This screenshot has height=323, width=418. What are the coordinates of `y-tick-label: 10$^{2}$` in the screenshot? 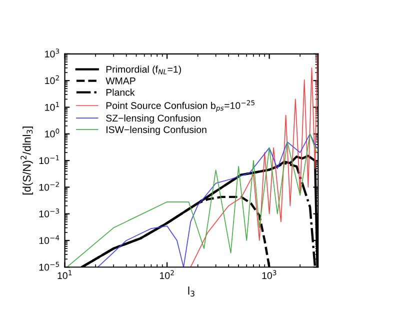 It's located at (52, 79).